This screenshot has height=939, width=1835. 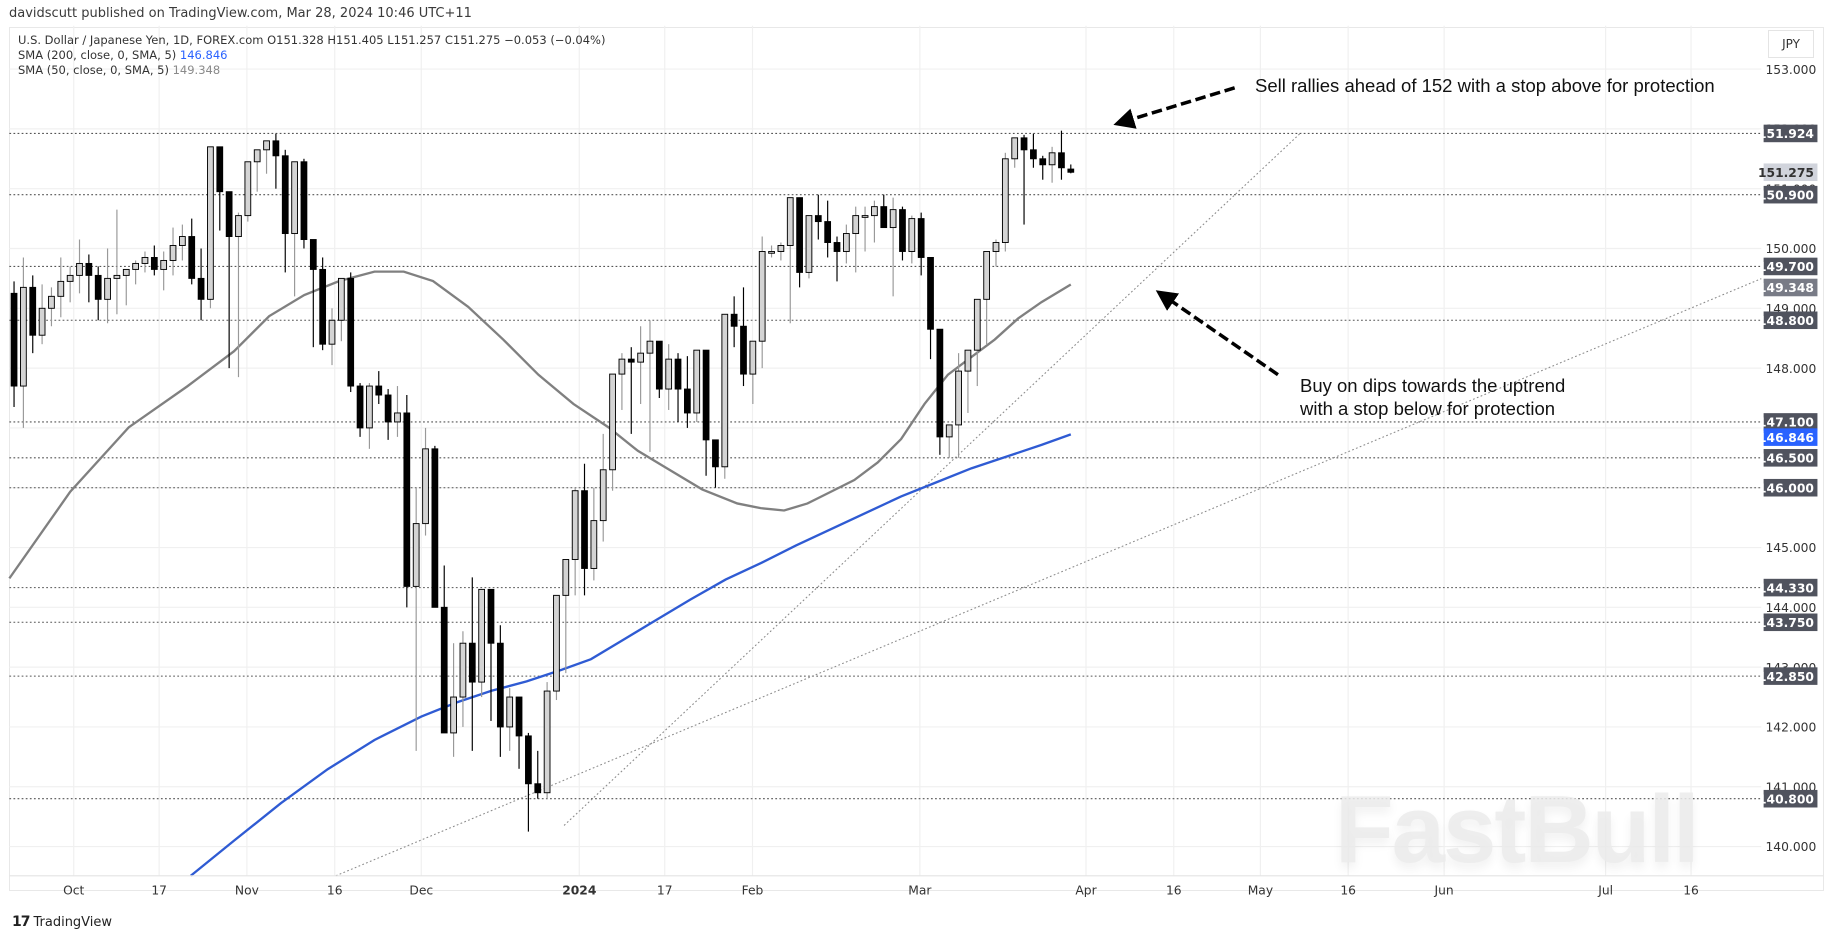 What do you see at coordinates (421, 891) in the screenshot?
I see `time-tick-label: Dec` at bounding box center [421, 891].